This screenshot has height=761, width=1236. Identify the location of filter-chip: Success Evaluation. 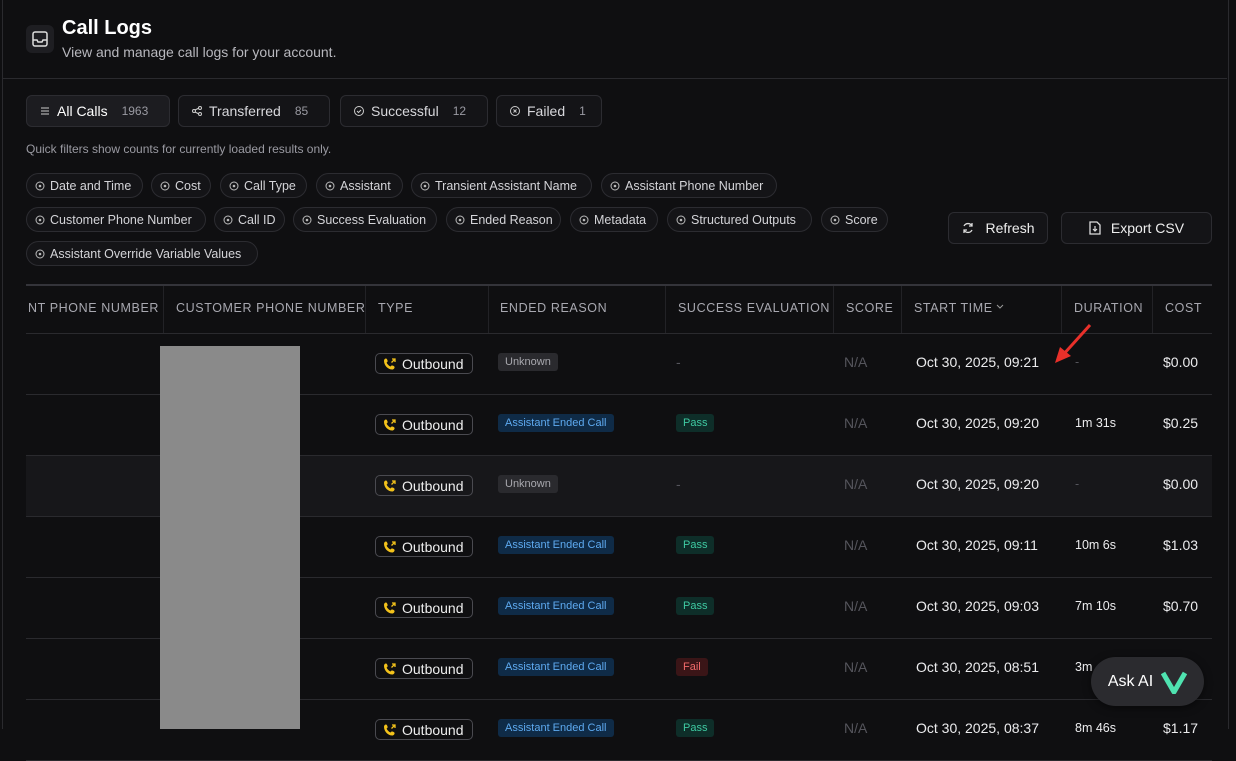
(365, 219).